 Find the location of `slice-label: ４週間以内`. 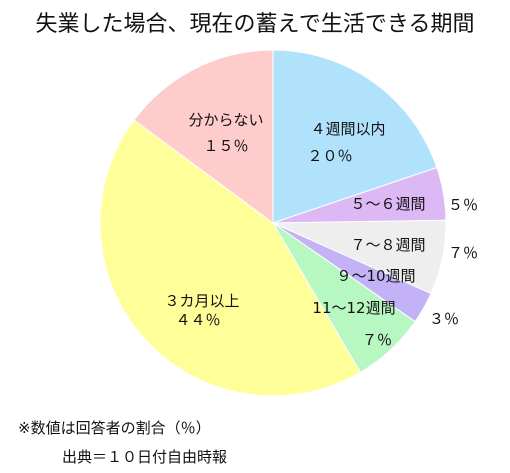

slice-label: ４週間以内 is located at coordinates (347, 129).